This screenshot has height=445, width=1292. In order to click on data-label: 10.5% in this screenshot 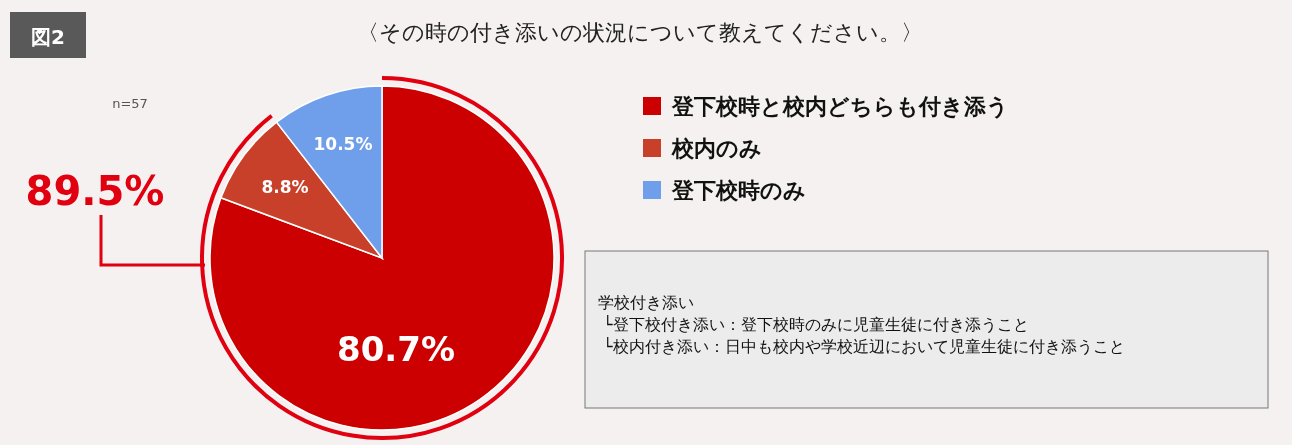, I will do `click(343, 144)`.